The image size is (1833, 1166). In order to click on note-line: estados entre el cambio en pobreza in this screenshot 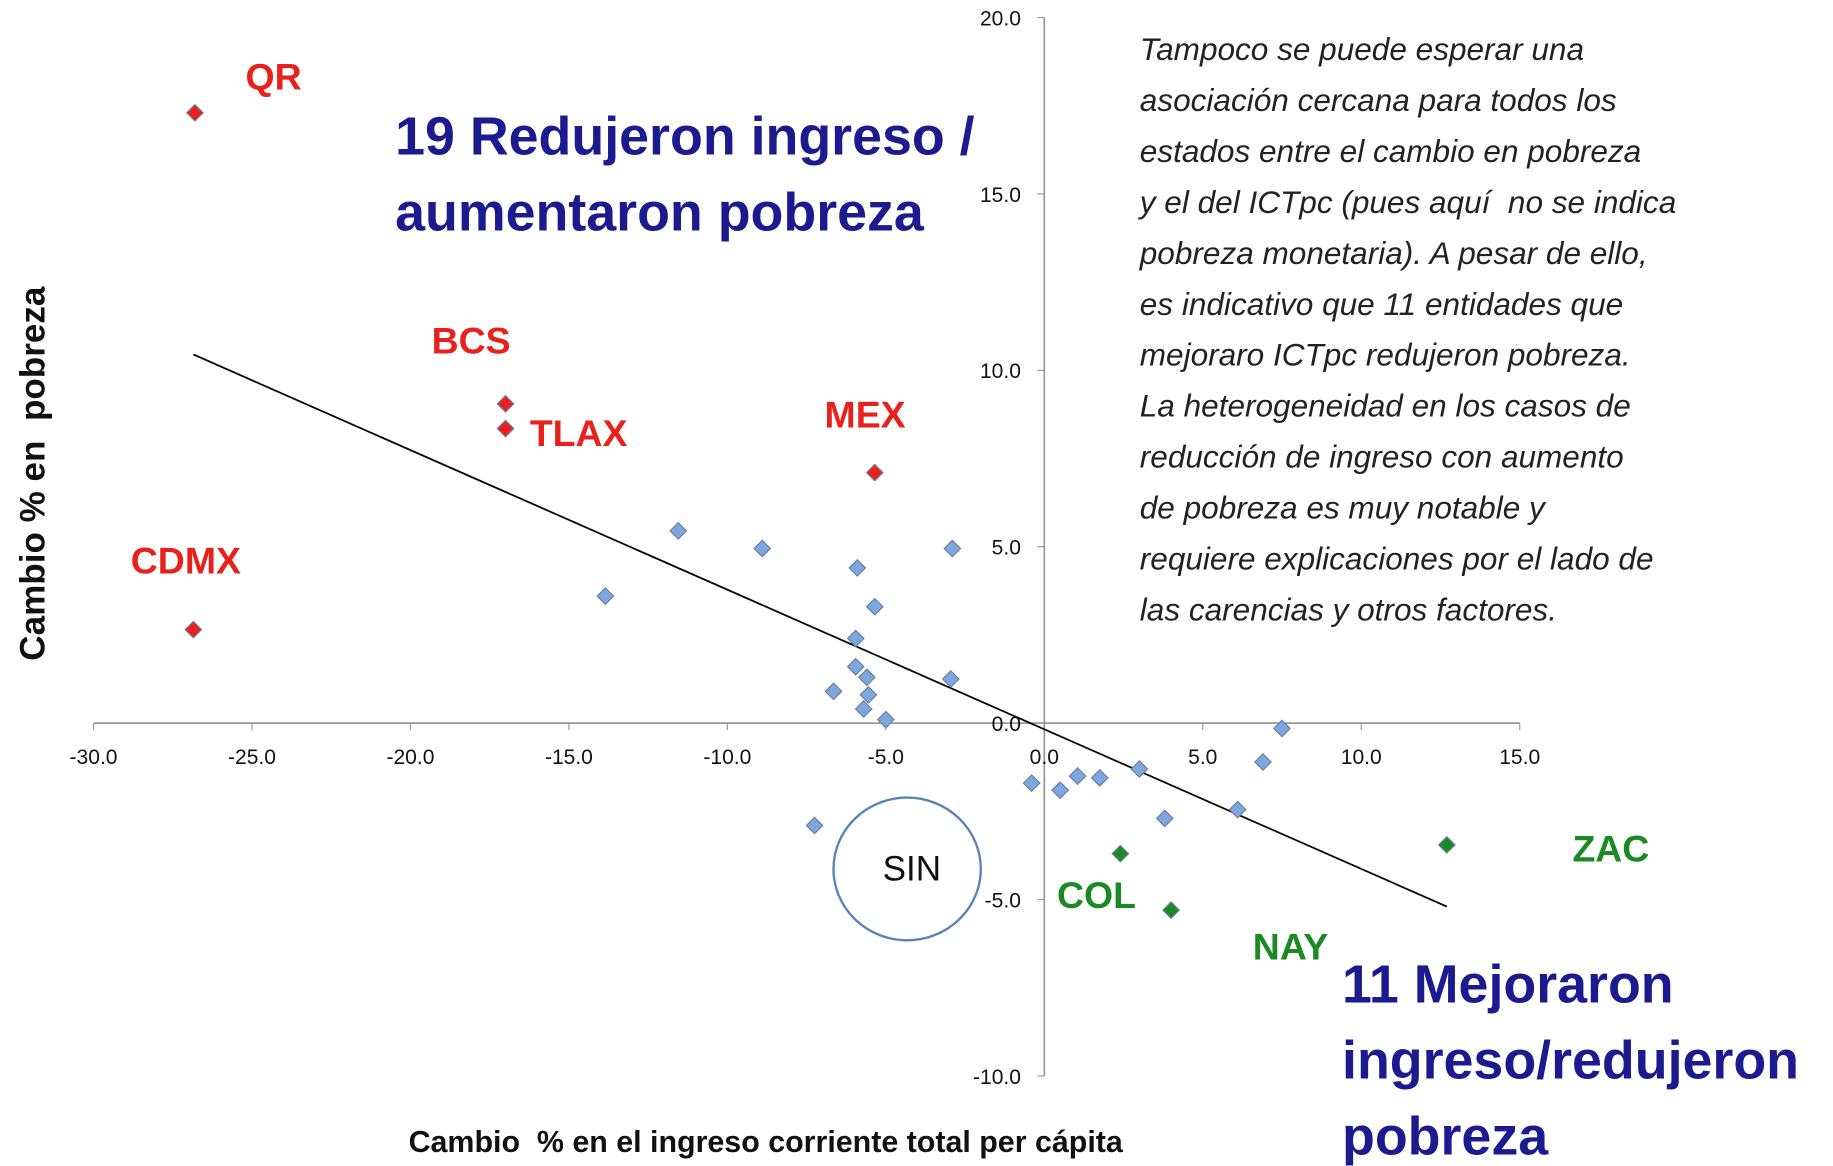, I will do `click(1390, 151)`.